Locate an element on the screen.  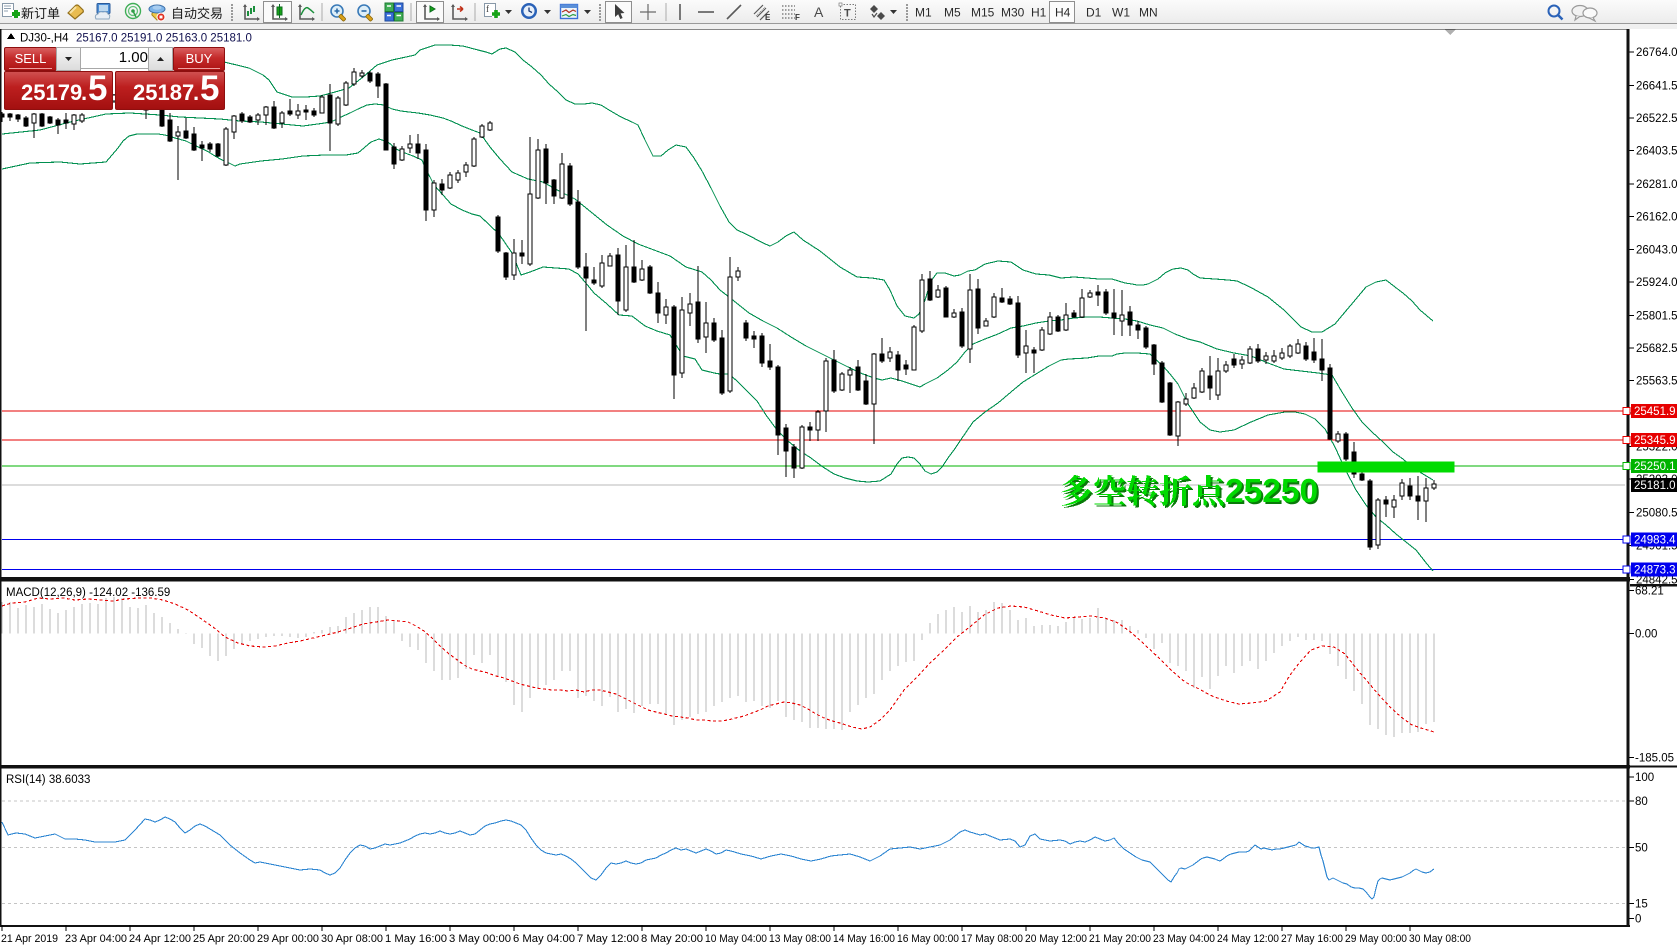
svg-text: 29 Apr 00:00 is located at coordinates (288, 939).